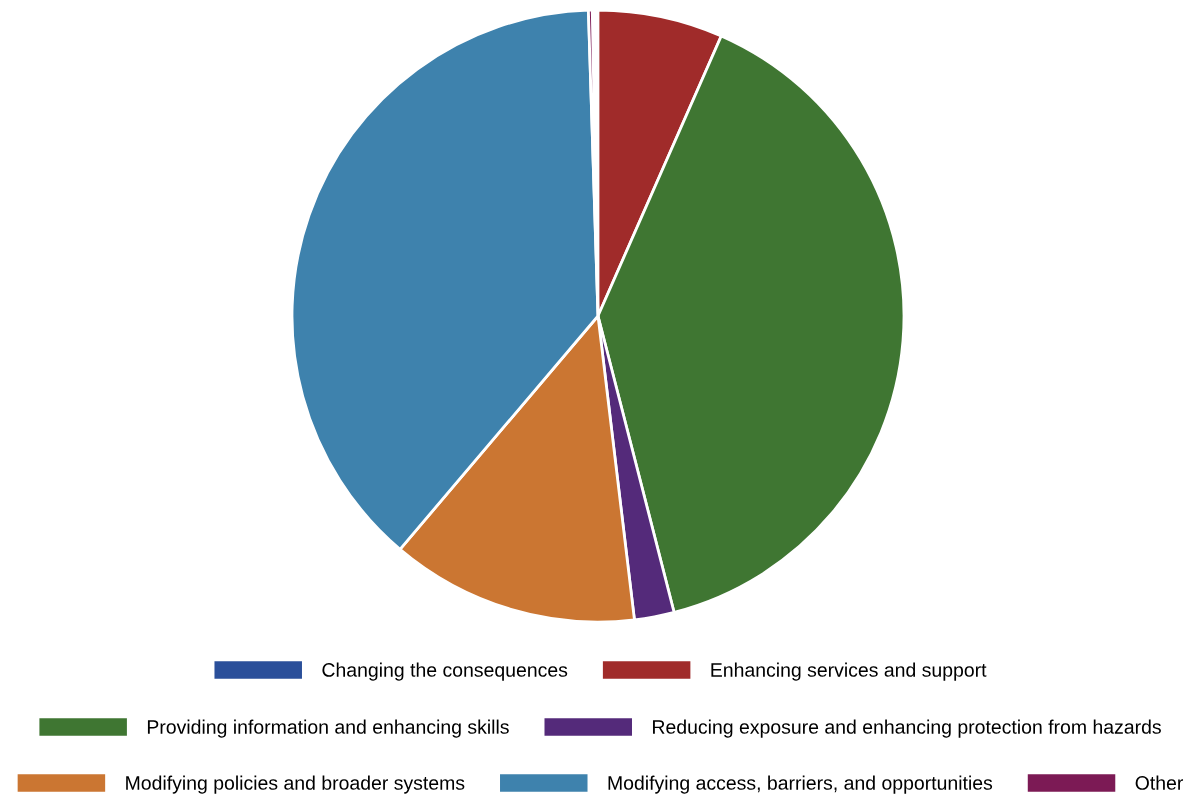 The height and width of the screenshot is (797, 1201). Describe the element at coordinates (849, 671) in the screenshot. I see `legend-label: Enhancing services and support` at that location.